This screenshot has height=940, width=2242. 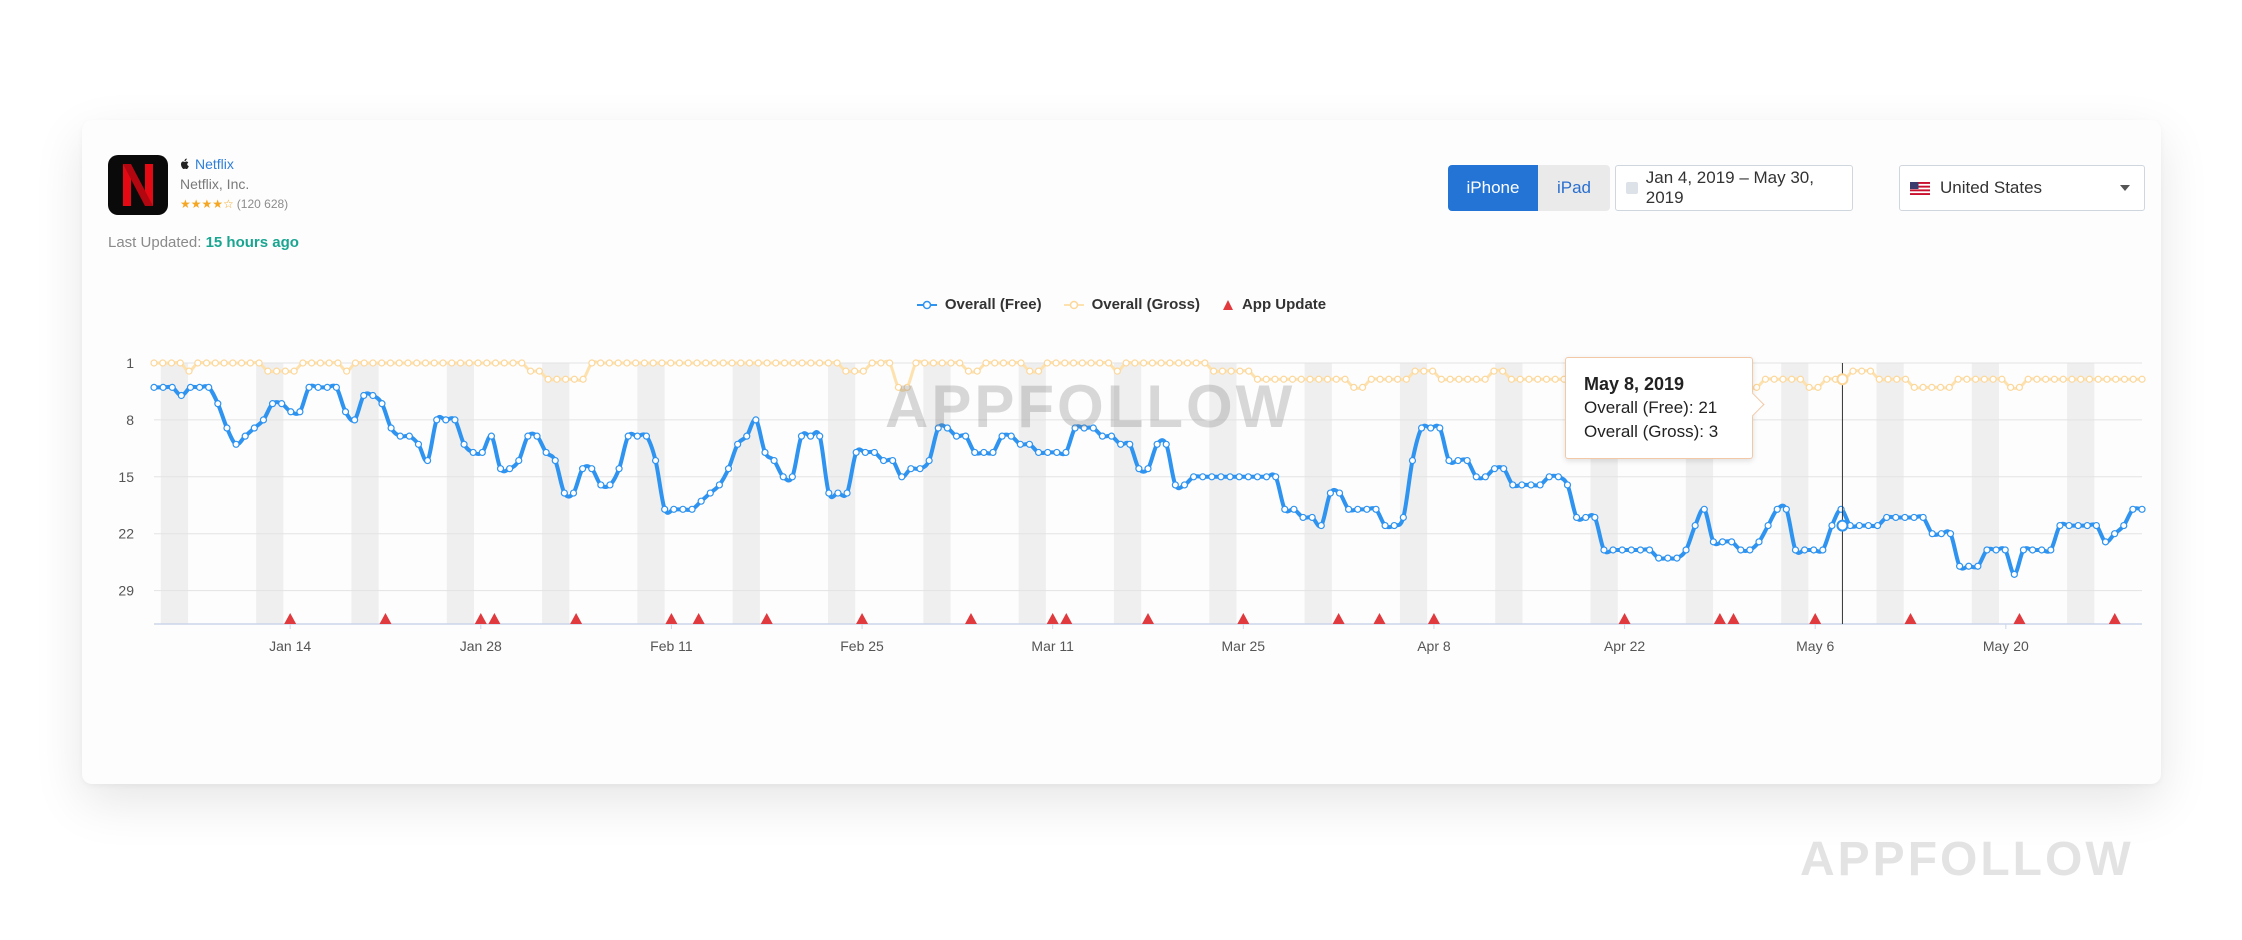 I want to click on chevron-down-icon, so click(x=2125, y=188).